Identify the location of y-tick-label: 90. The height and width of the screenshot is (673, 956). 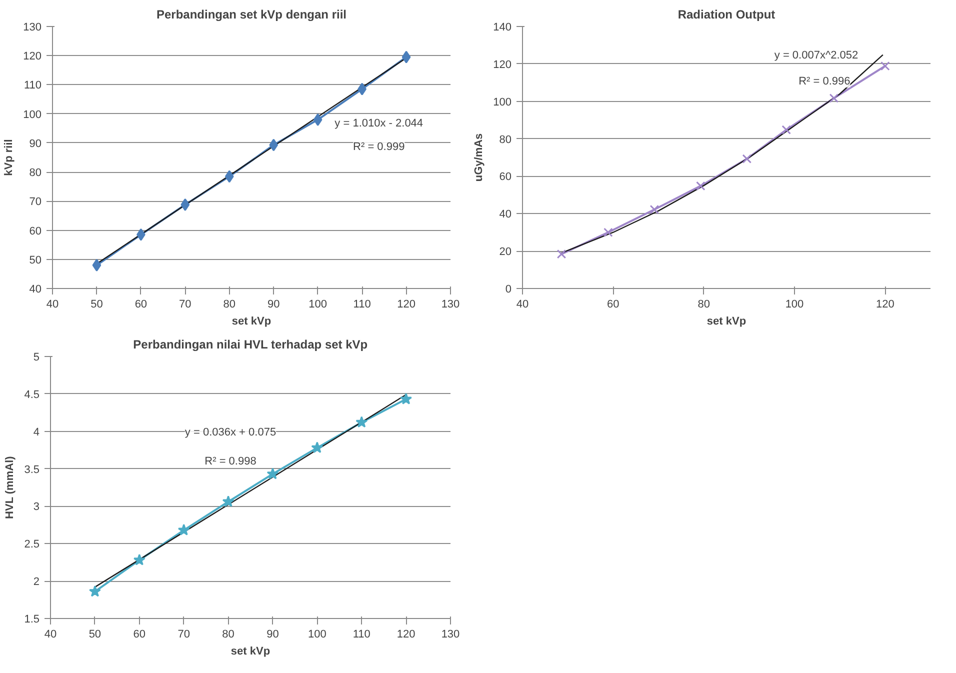
(35, 144).